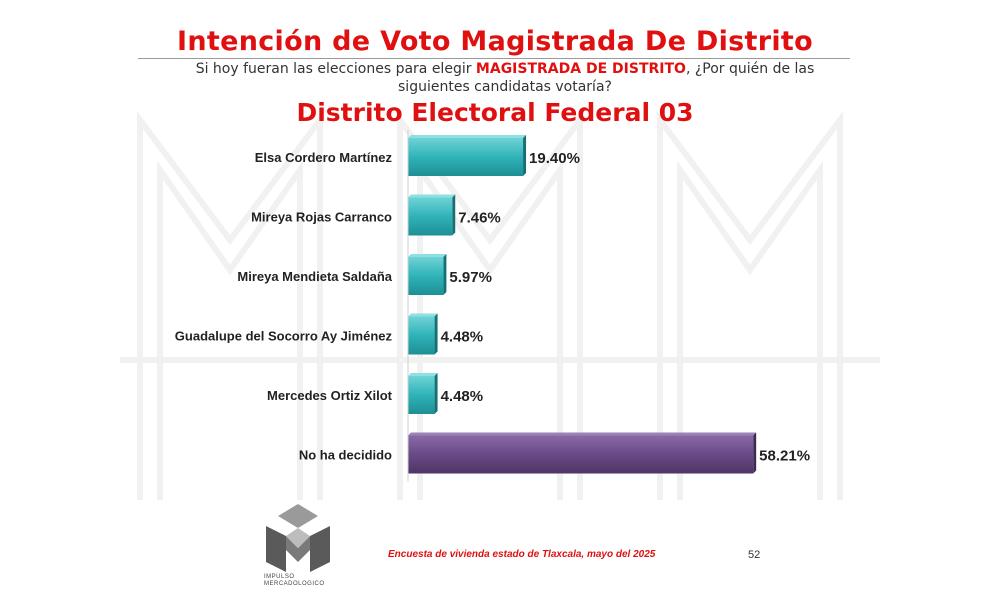 This screenshot has height=600, width=1000. Describe the element at coordinates (582, 434) in the screenshot. I see `bar-top-no-ha-decidido` at that location.